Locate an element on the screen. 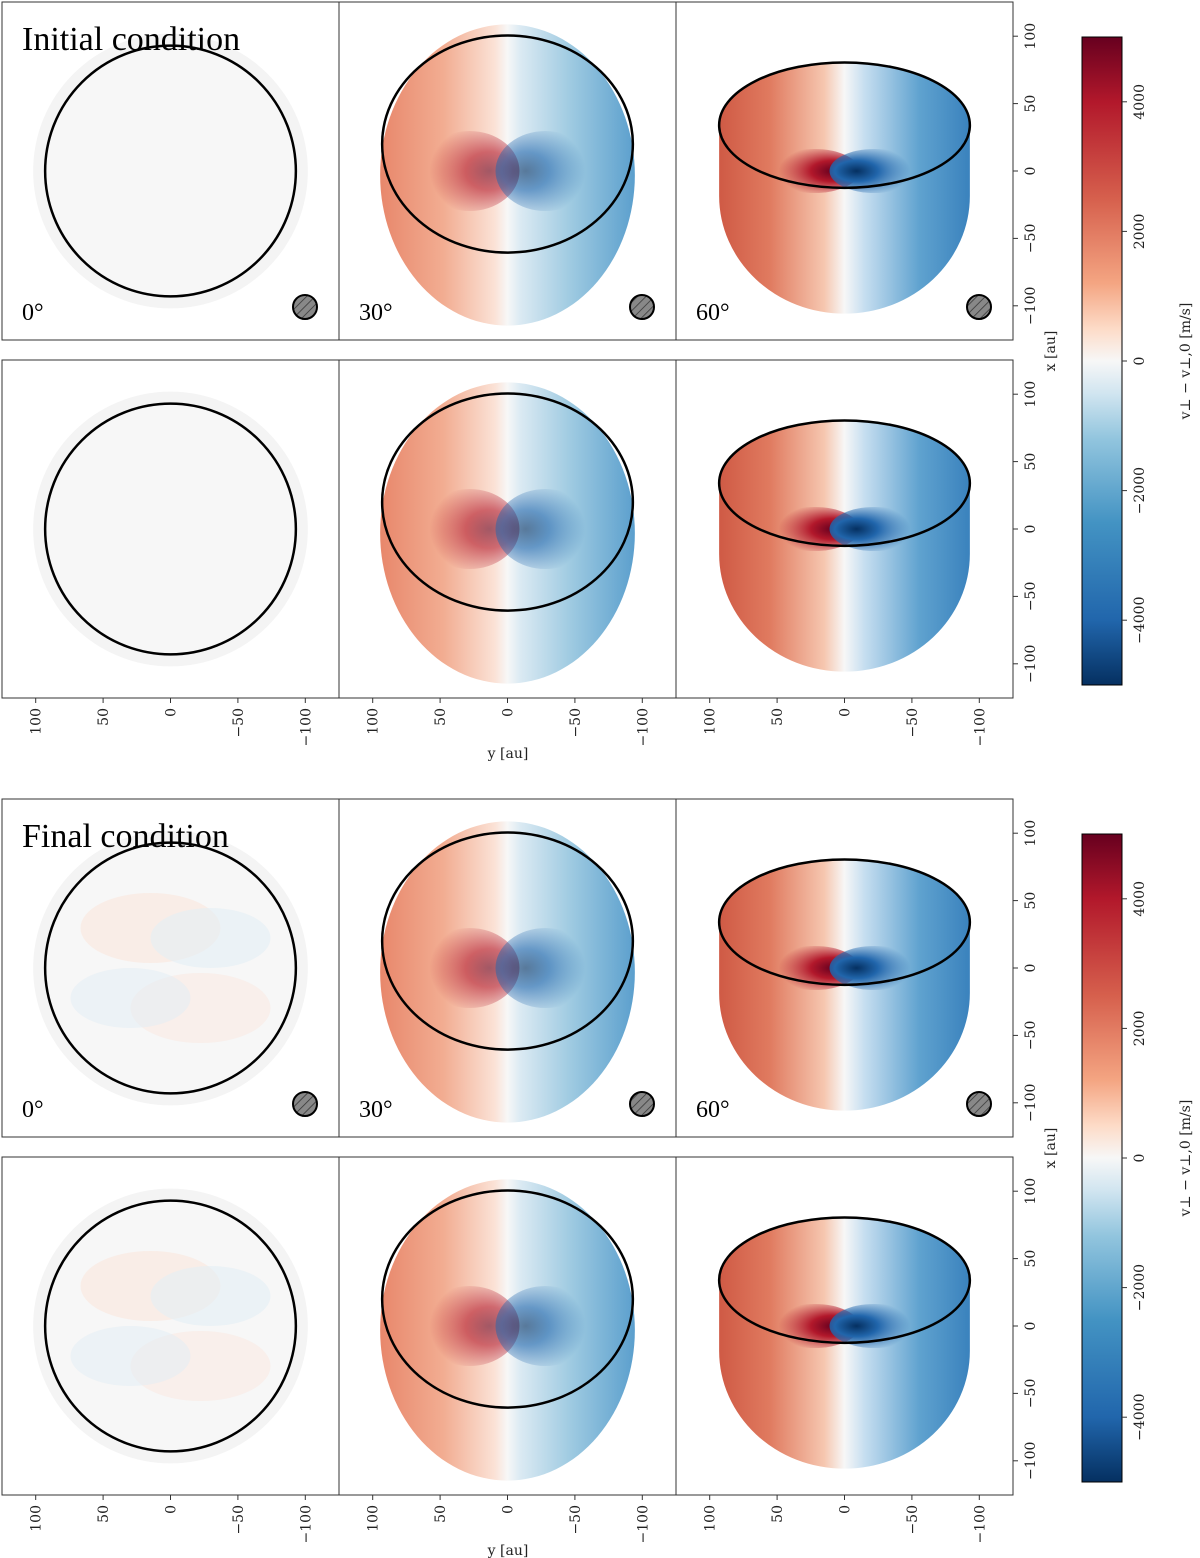  y-axis-label: x [au] is located at coordinates (1051, 351).